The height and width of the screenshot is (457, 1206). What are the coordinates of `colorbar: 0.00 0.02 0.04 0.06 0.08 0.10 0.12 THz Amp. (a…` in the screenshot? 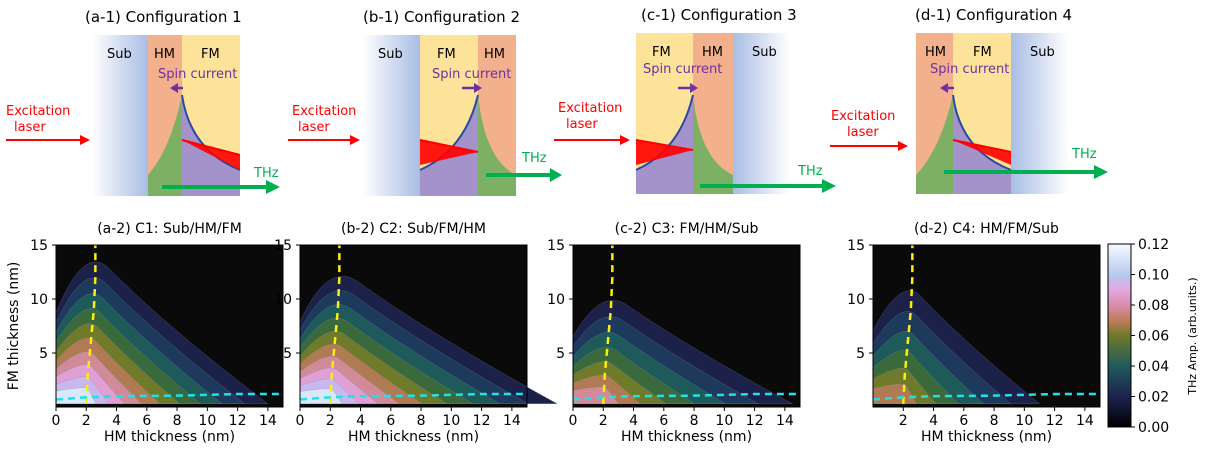 It's located at (1153, 336).